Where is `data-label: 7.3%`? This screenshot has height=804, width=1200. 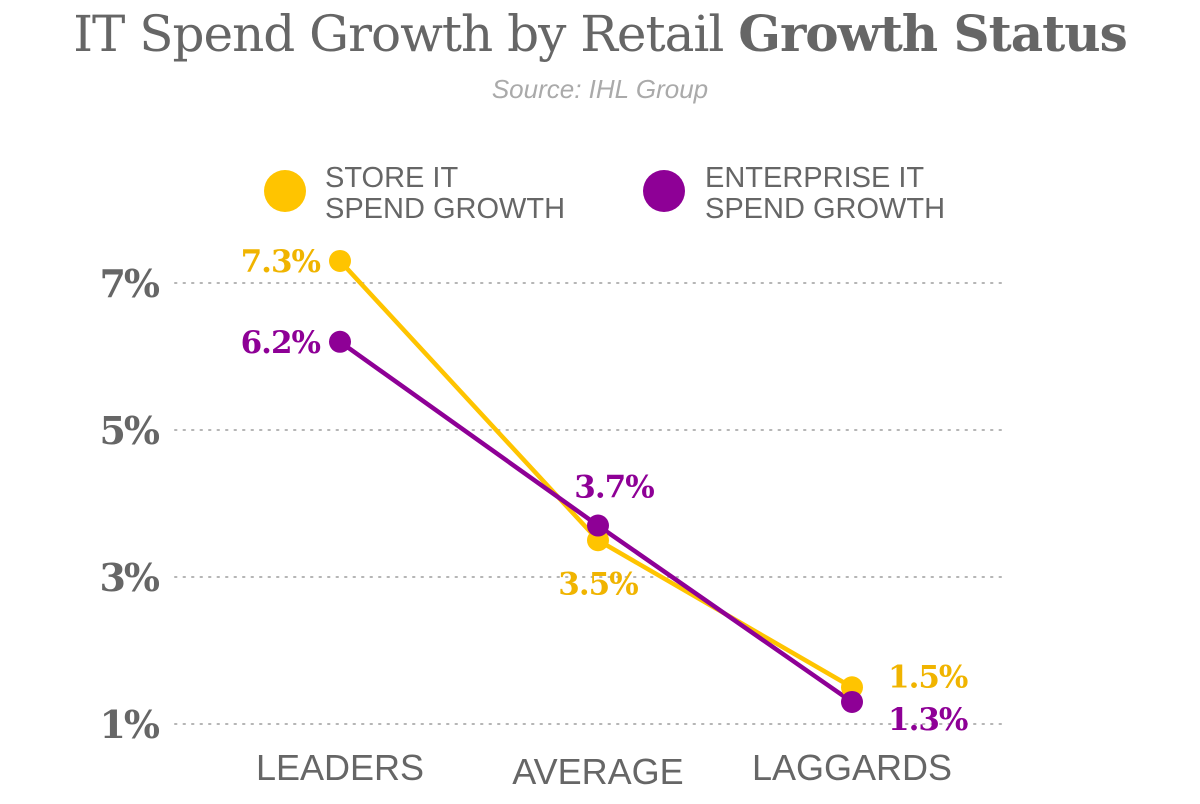 data-label: 7.3% is located at coordinates (281, 262).